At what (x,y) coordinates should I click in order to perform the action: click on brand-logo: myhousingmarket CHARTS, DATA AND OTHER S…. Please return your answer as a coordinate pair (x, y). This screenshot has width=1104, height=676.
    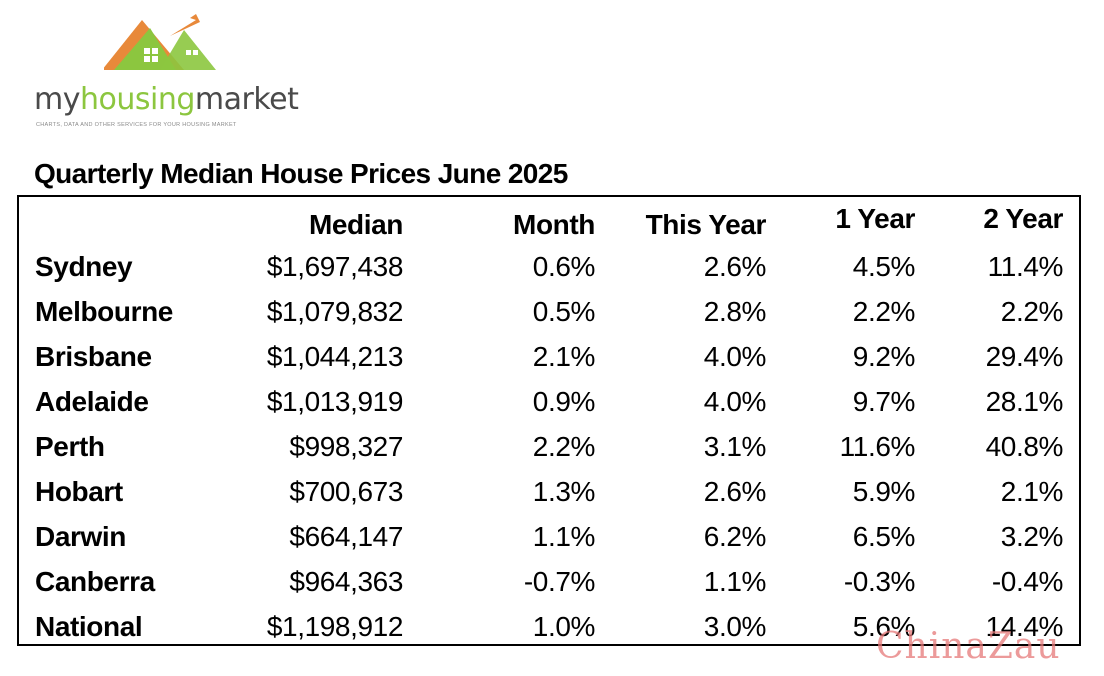
    Looking at the image, I should click on (169, 70).